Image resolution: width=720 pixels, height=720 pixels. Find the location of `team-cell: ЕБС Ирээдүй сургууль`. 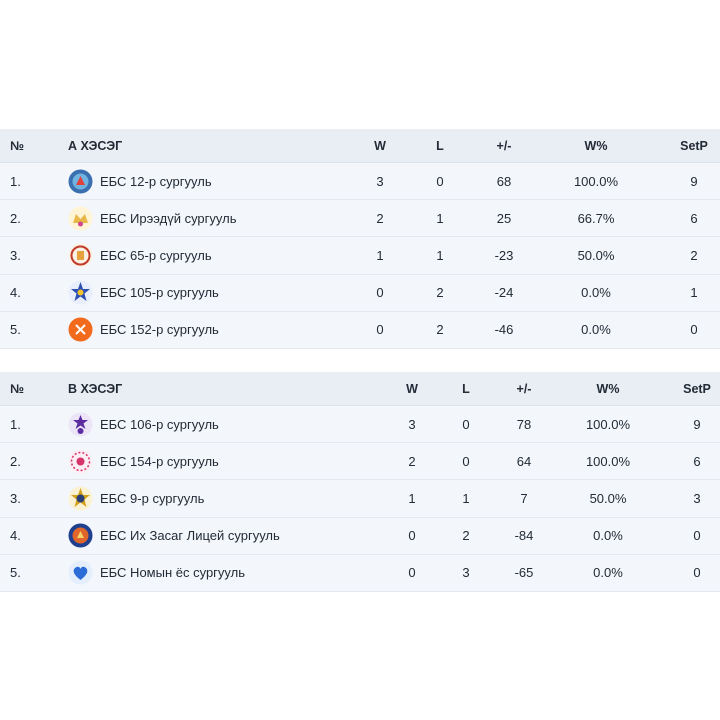

team-cell: ЕБС Ирээдүй сургууль is located at coordinates (152, 218).